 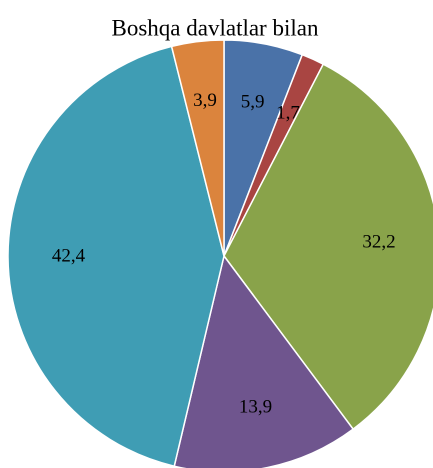 I want to click on data-label: 1,7, so click(x=288, y=113).